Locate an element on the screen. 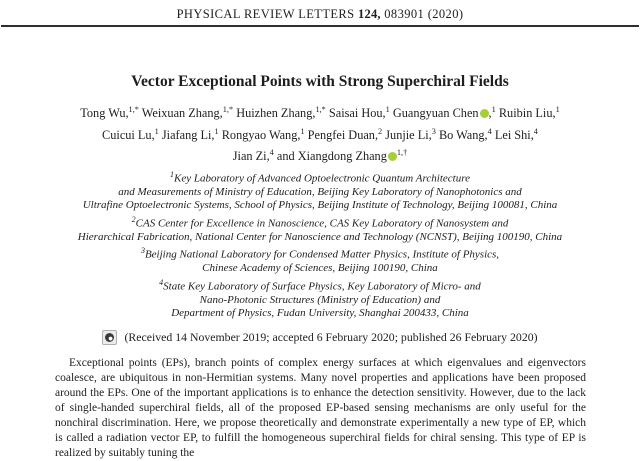  crossmark-dot-icon is located at coordinates (110, 338).